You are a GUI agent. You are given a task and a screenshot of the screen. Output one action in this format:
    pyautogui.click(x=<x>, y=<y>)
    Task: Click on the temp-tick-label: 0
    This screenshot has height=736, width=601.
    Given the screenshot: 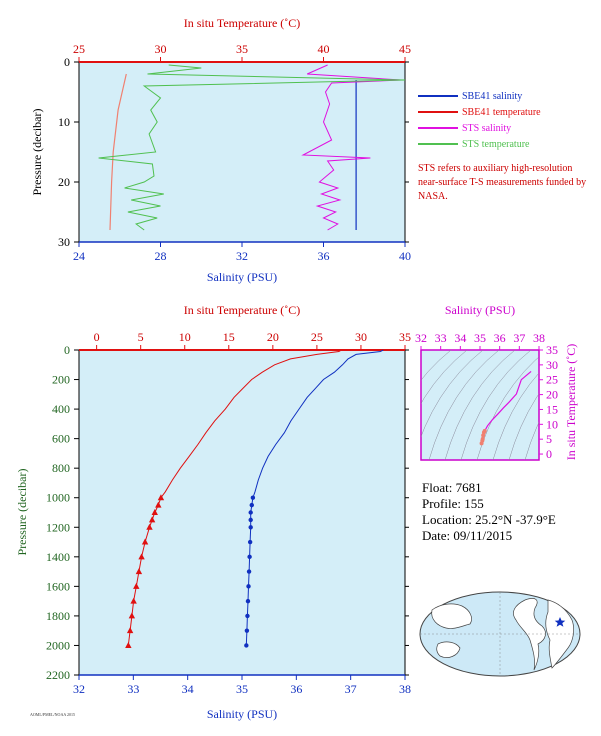 What is the action you would take?
    pyautogui.click(x=97, y=337)
    